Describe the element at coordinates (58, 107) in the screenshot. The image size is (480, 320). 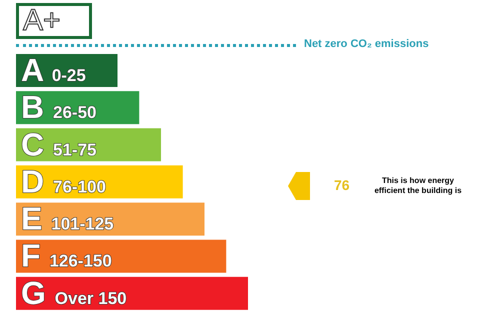
I see `y-tick-label: B 26-50` at that location.